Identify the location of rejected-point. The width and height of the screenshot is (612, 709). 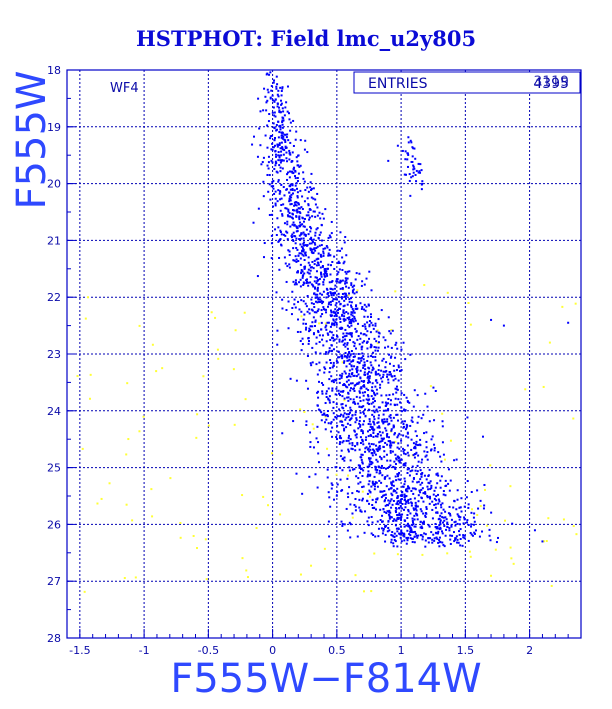
(348, 295).